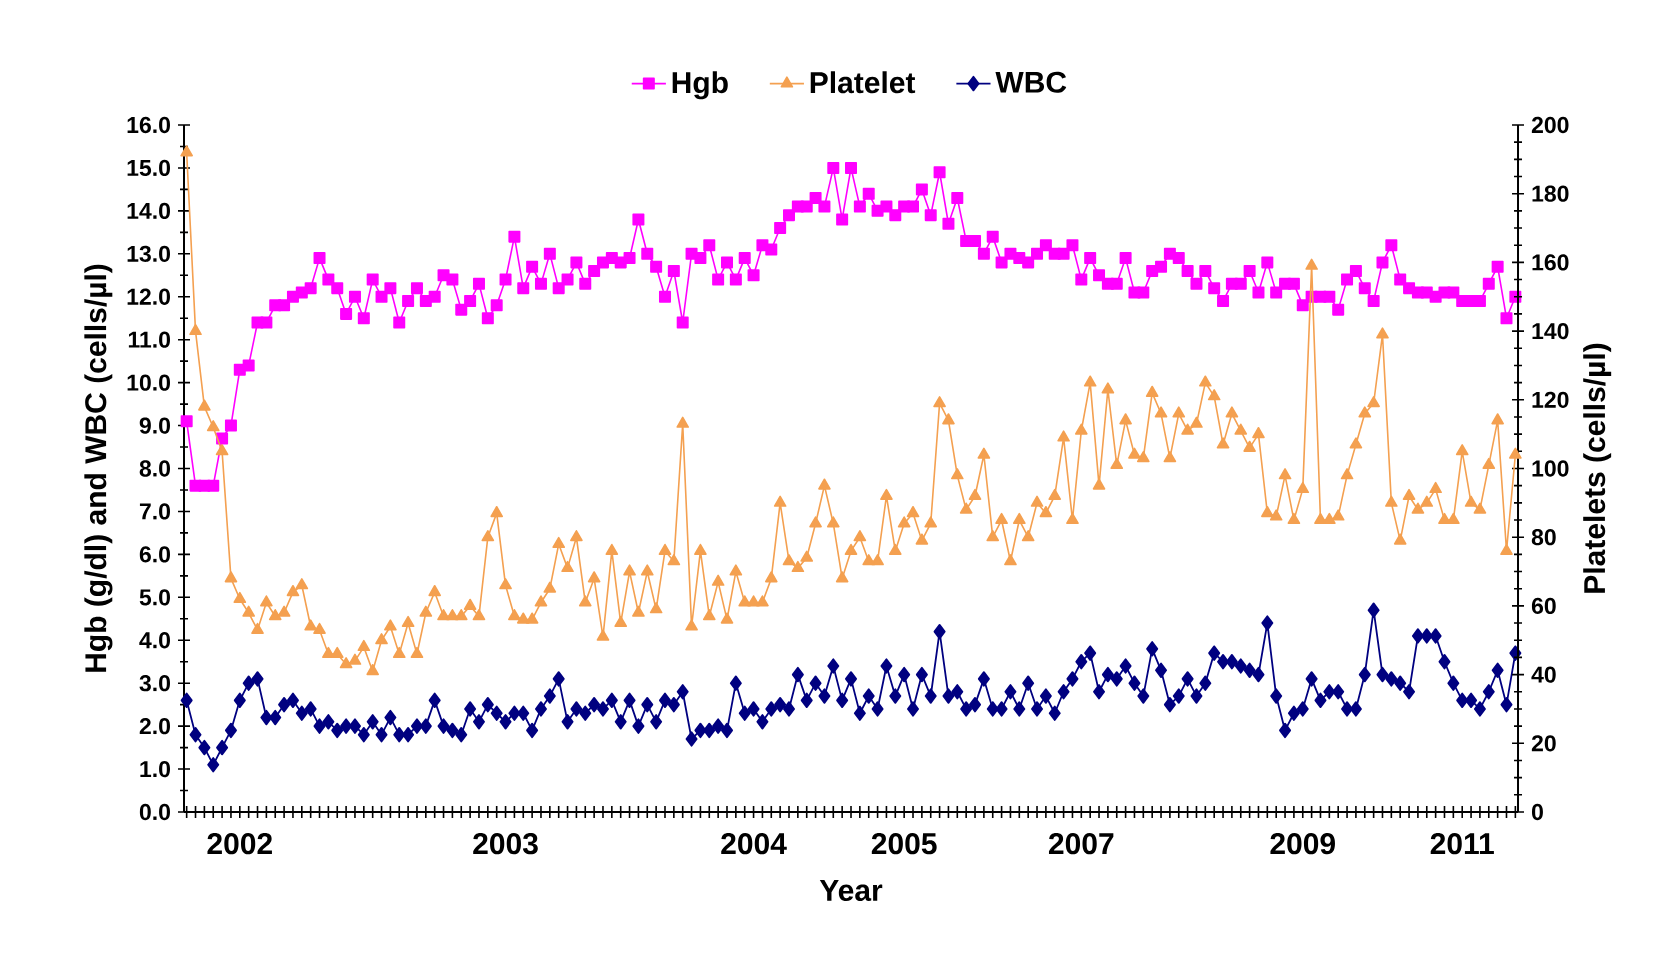 This screenshot has width=1665, height=975. What do you see at coordinates (1543, 606) in the screenshot?
I see `y2-tick-label: 60` at bounding box center [1543, 606].